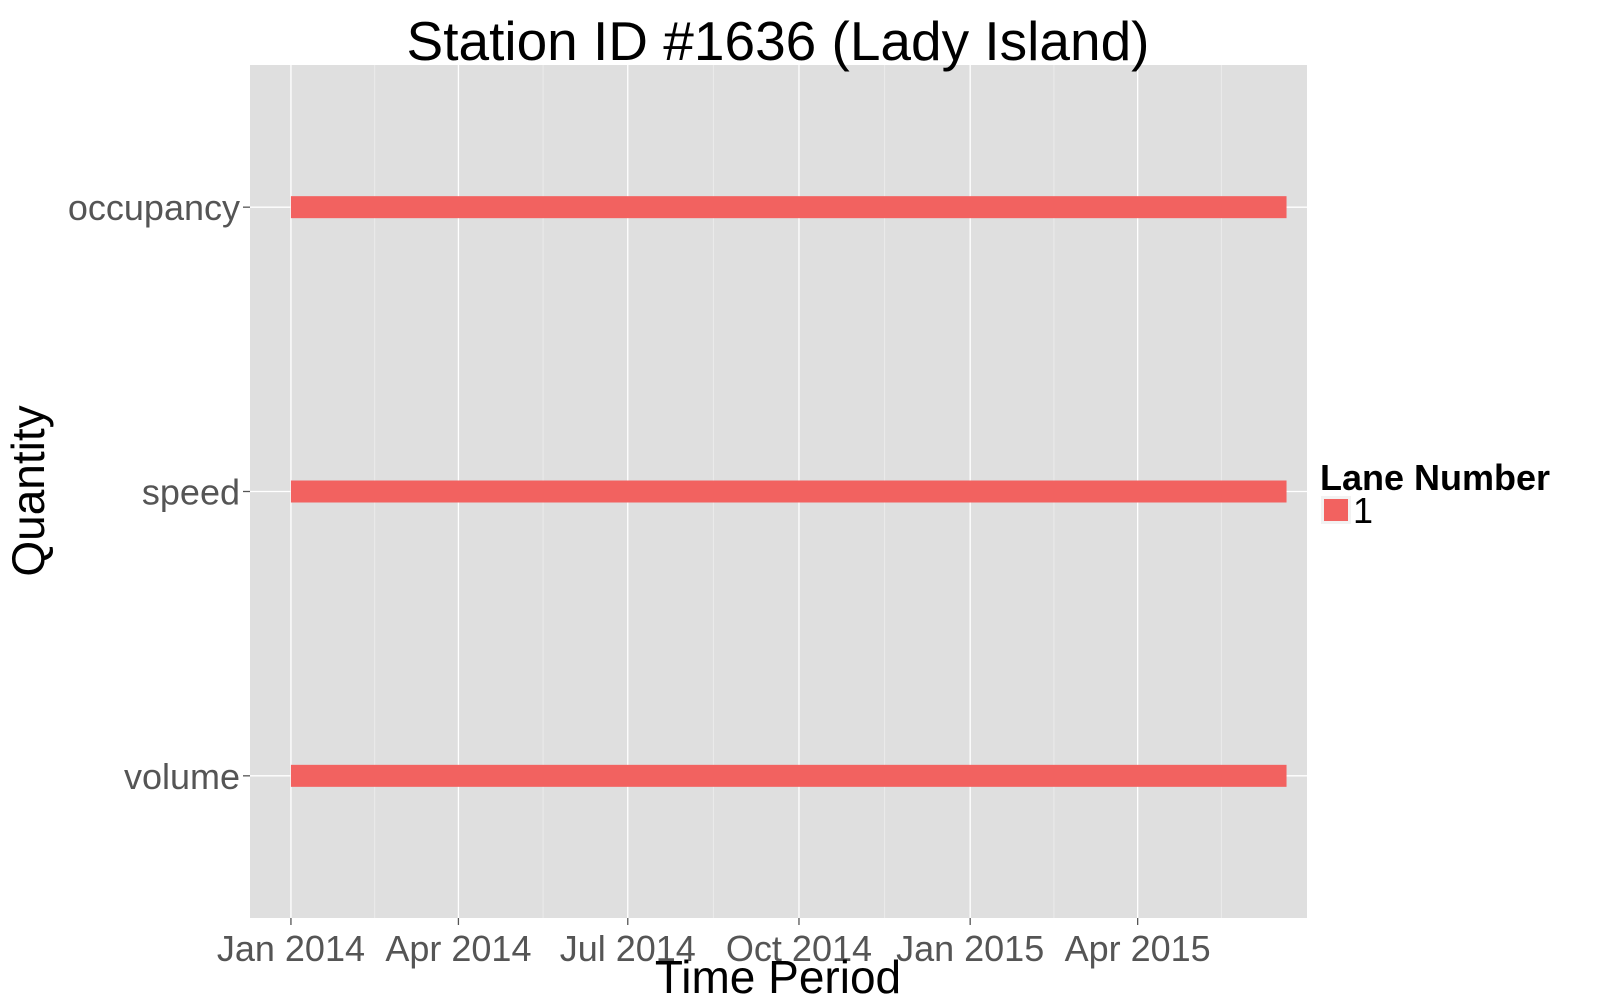 The width and height of the screenshot is (1600, 1000). What do you see at coordinates (778, 975) in the screenshot?
I see `x-axis-title: Time Period` at bounding box center [778, 975].